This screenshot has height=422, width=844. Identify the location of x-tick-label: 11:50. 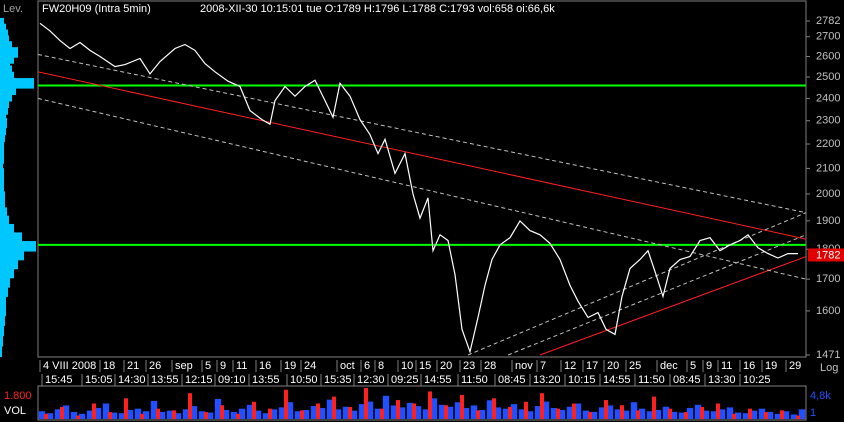
(474, 380).